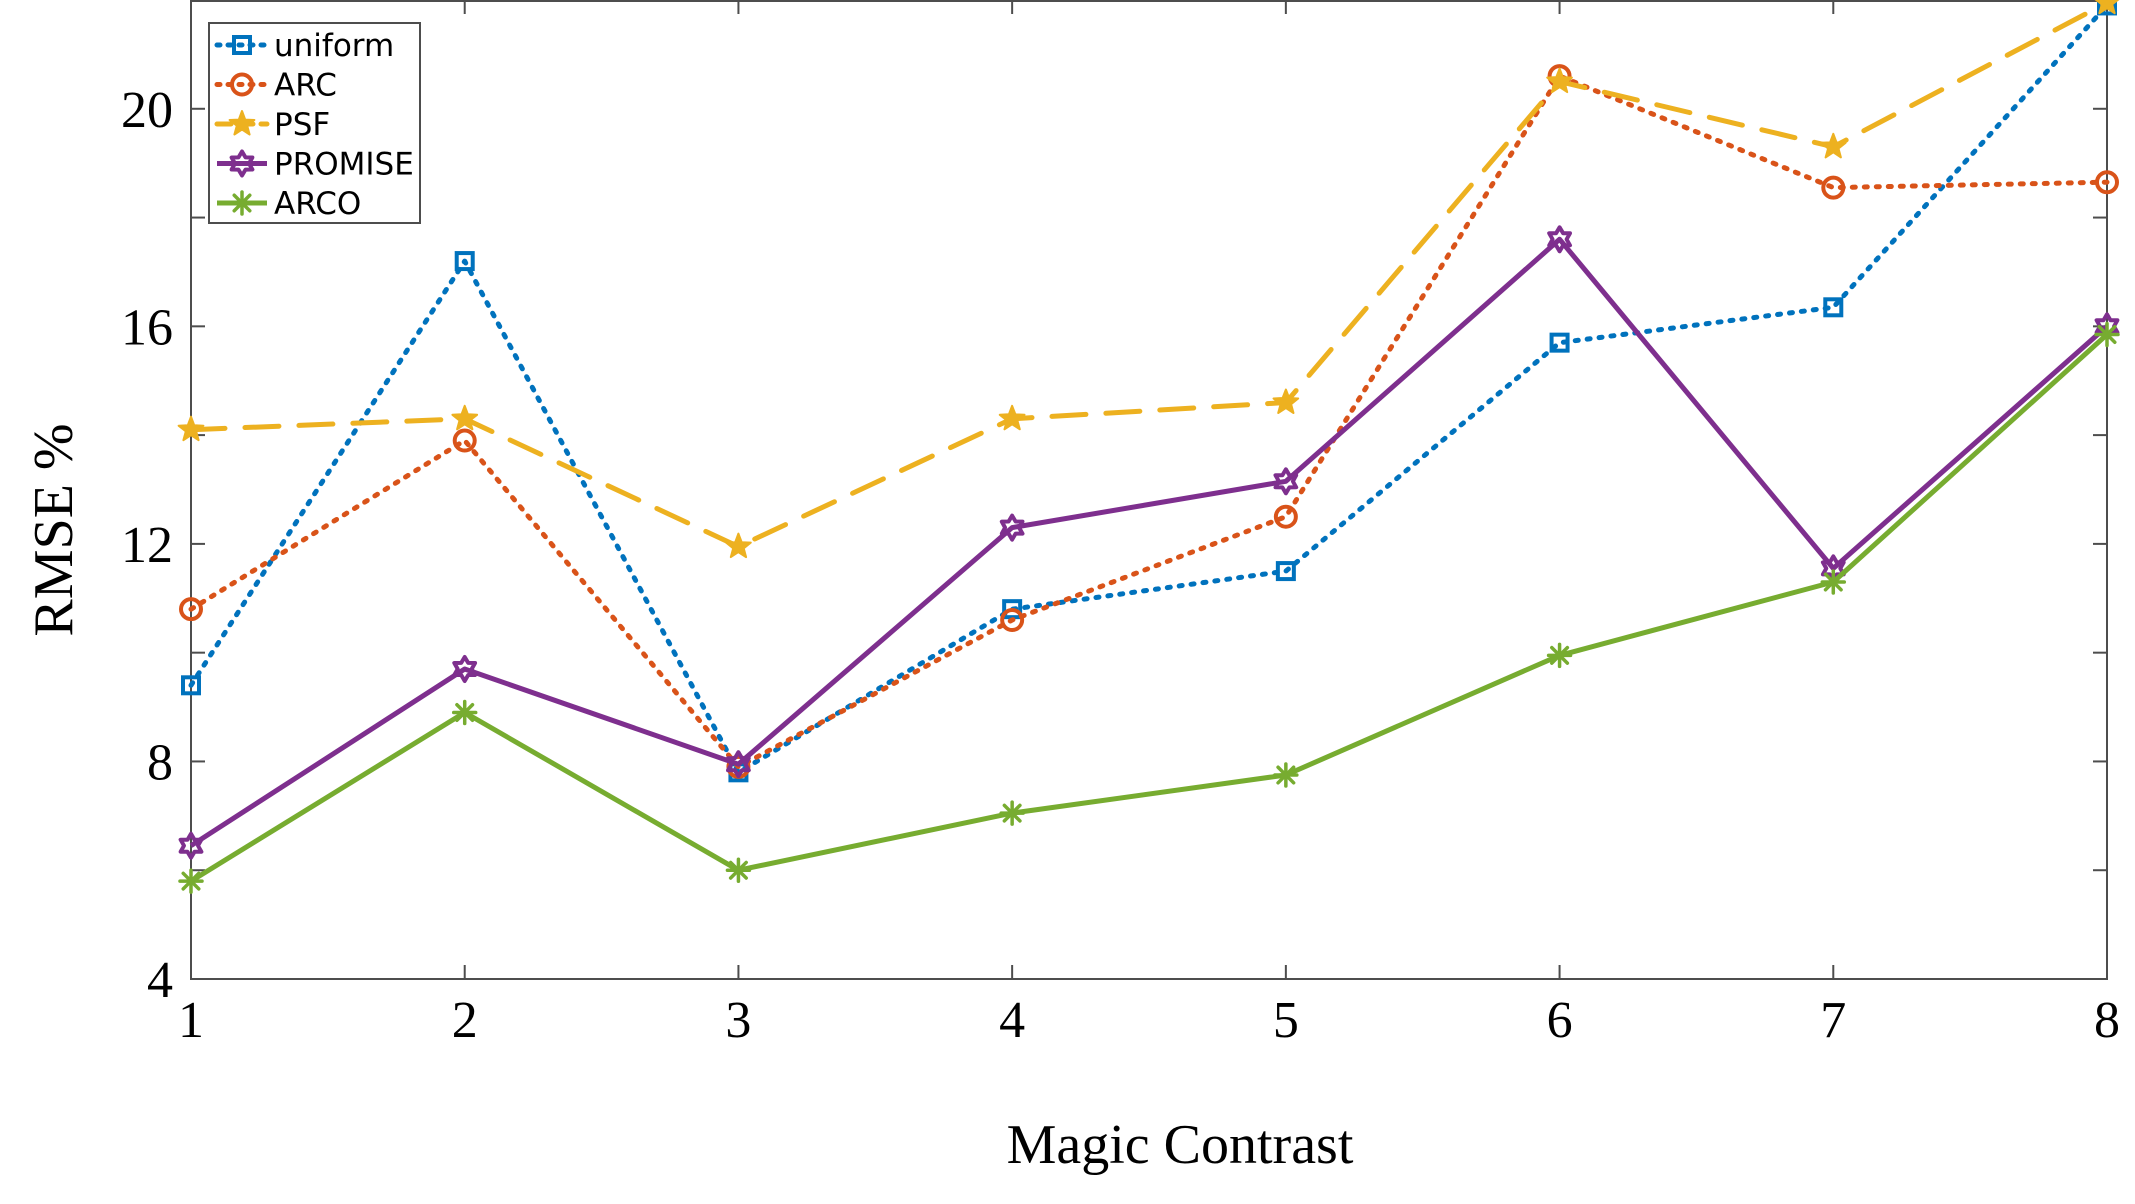 Image resolution: width=2135 pixels, height=1204 pixels. What do you see at coordinates (738, 1020) in the screenshot?
I see `x-tick-label: 3` at bounding box center [738, 1020].